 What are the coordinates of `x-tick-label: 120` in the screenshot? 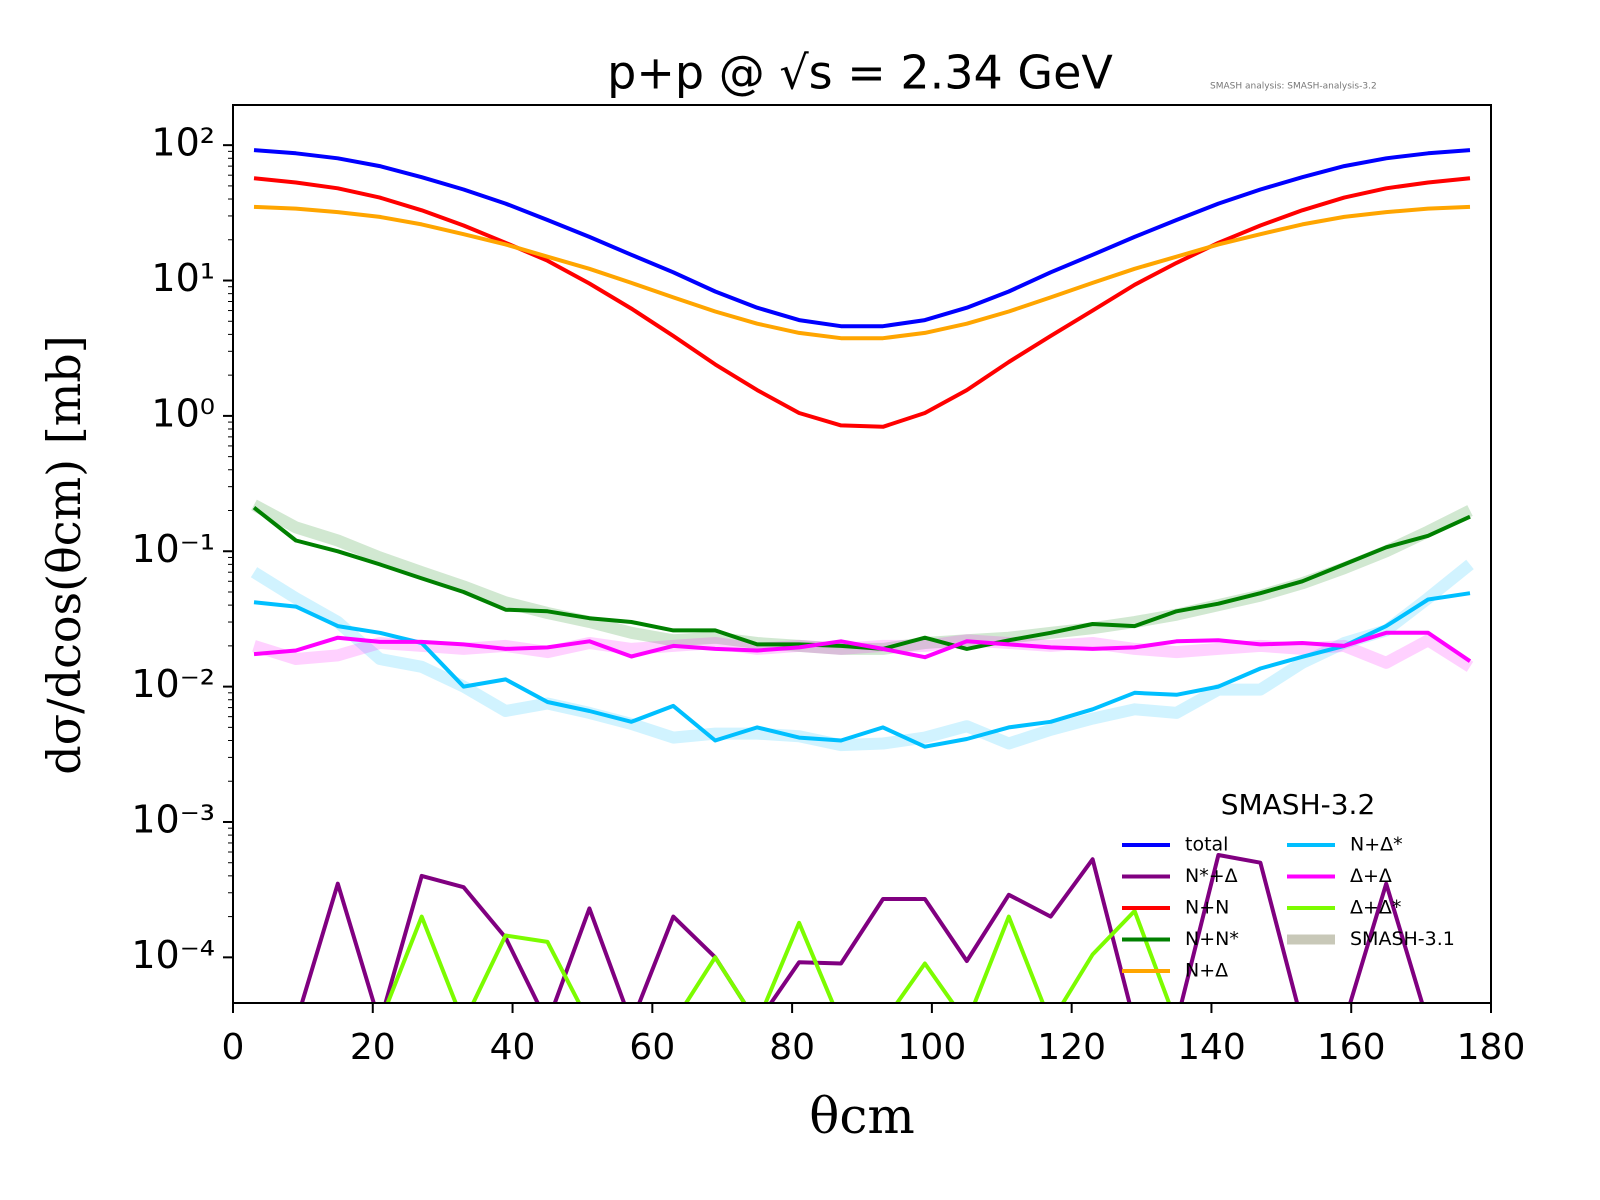 It's located at (1071, 1047).